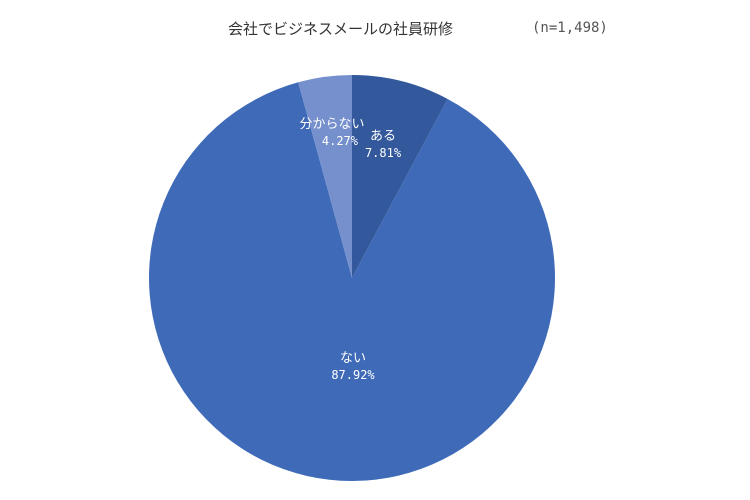 Image resolution: width=750 pixels, height=500 pixels. Describe the element at coordinates (332, 124) in the screenshot. I see `slice-label-wakaranai-name: 分からない` at that location.